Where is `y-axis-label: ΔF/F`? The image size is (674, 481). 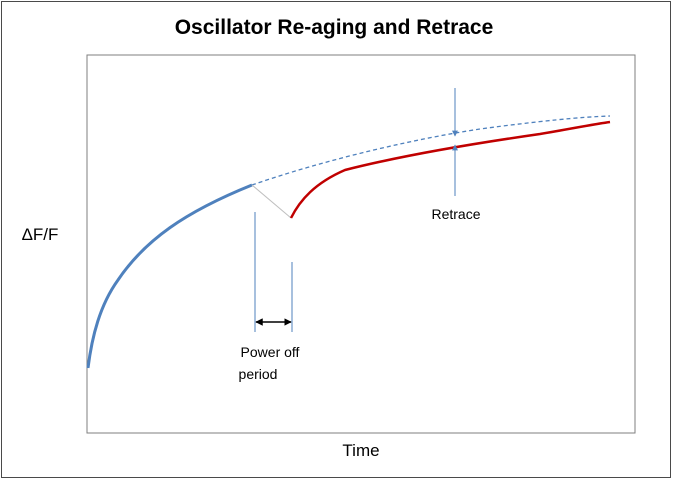 y-axis-label: ΔF/F is located at coordinates (40, 234).